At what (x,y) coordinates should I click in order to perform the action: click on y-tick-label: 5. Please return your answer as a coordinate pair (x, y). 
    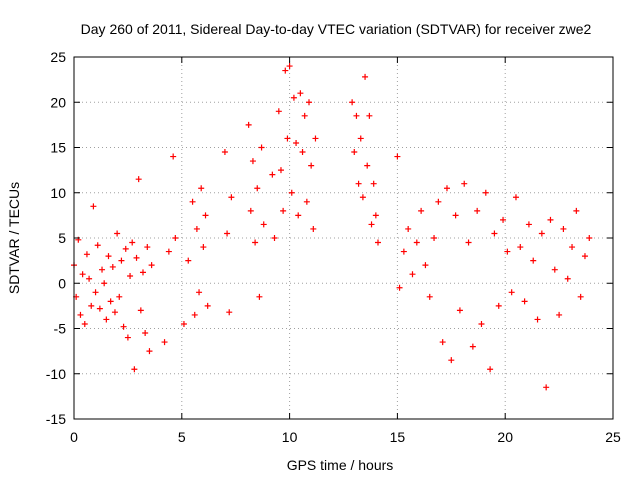
    Looking at the image, I should click on (62, 238).